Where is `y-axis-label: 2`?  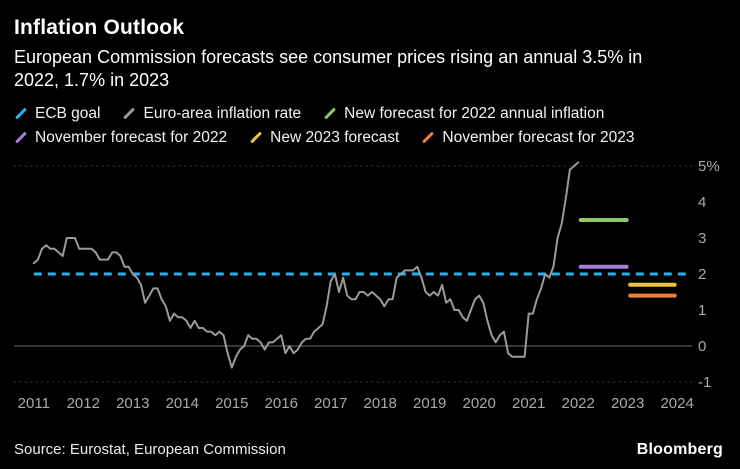 y-axis-label: 2 is located at coordinates (702, 274).